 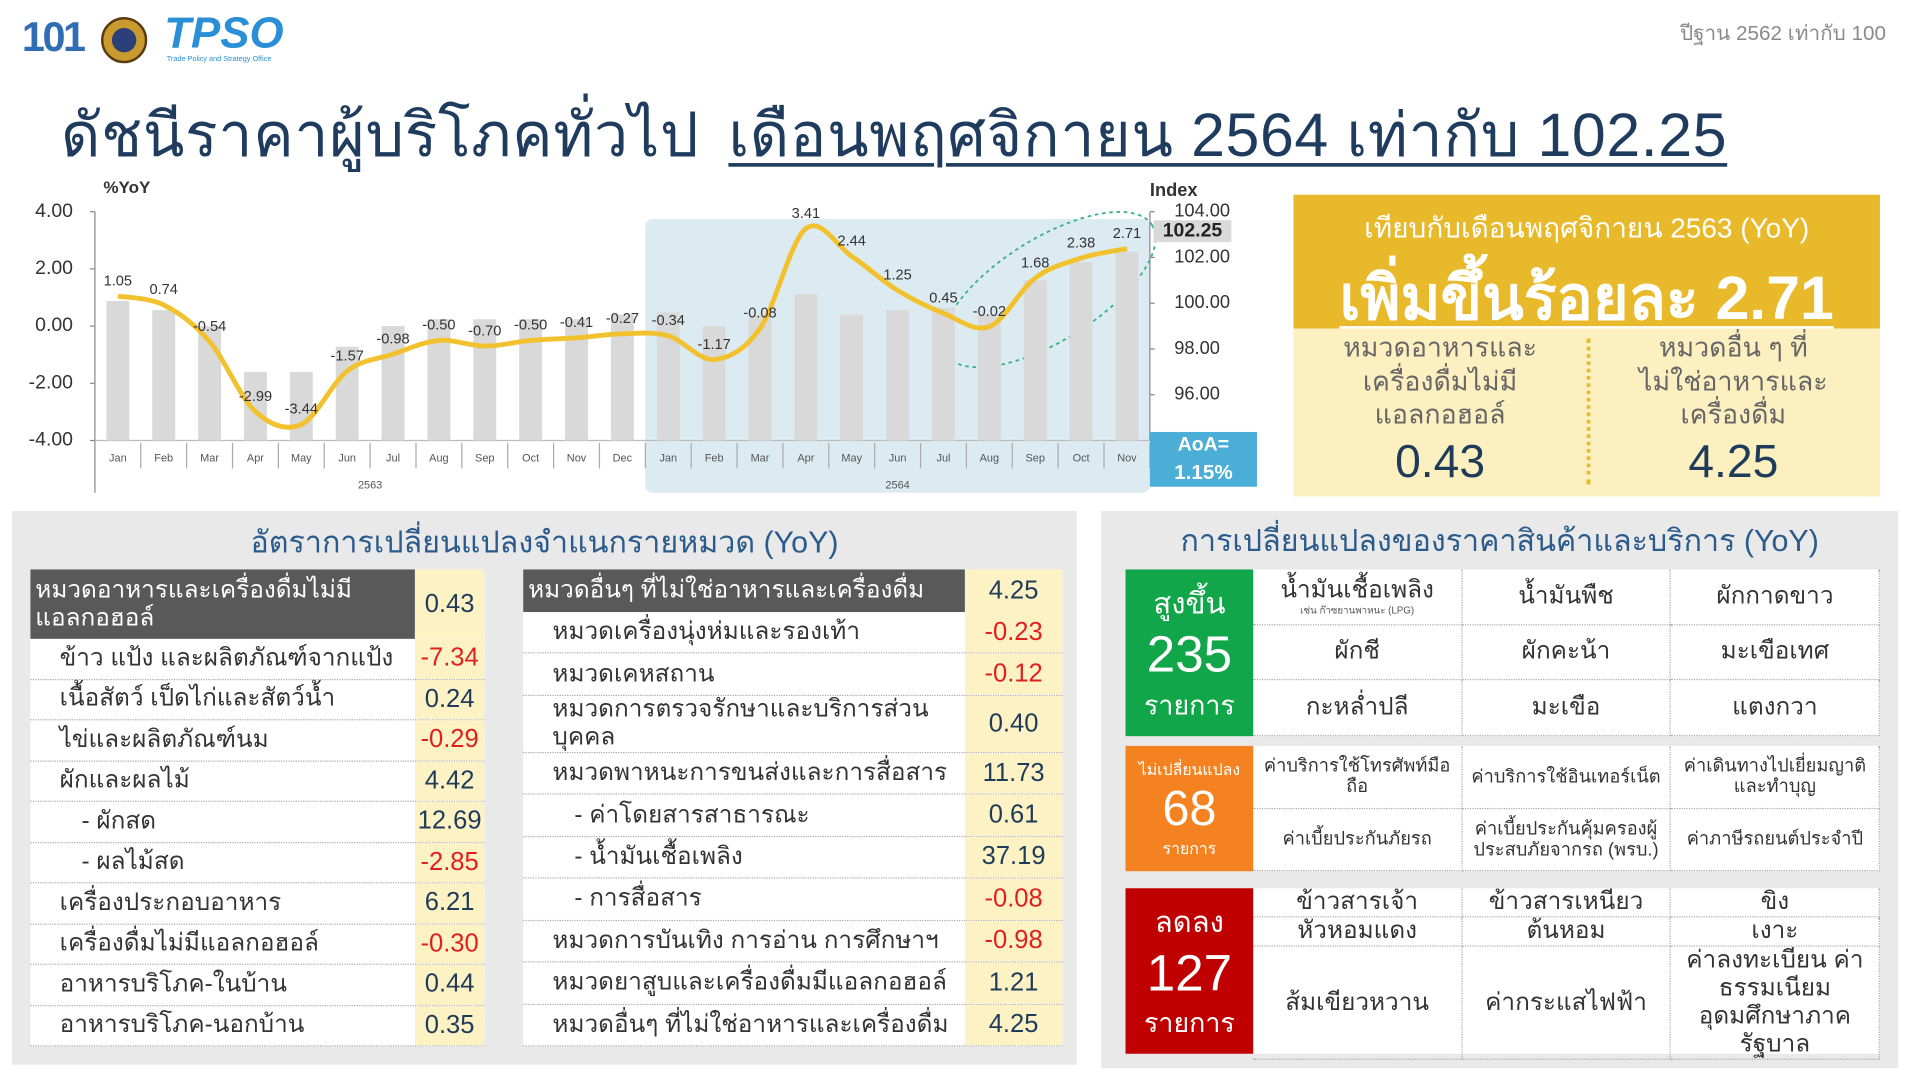 I want to click on row-value: 0.24, so click(x=449, y=699).